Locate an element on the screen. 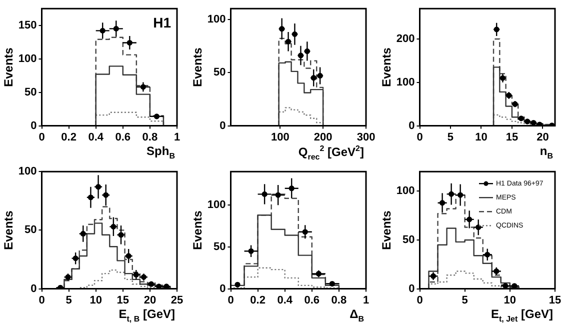 This screenshot has height=326, width=567. x-tick-label: 200 is located at coordinates (323, 137).